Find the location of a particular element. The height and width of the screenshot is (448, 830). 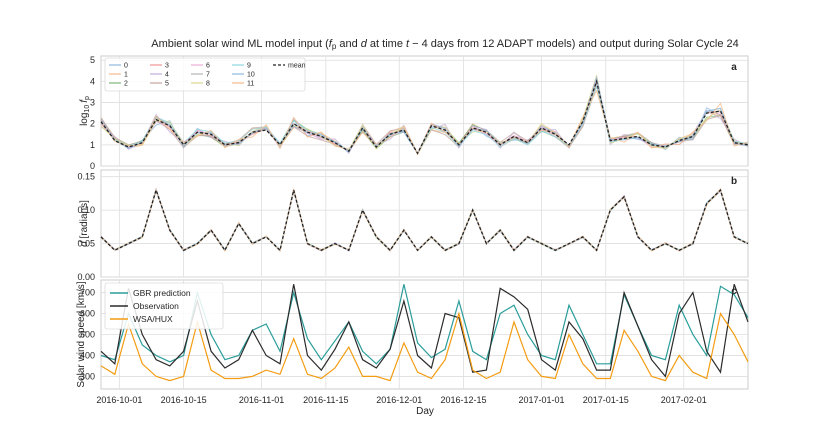

y-tick-label: 1 is located at coordinates (92, 145).